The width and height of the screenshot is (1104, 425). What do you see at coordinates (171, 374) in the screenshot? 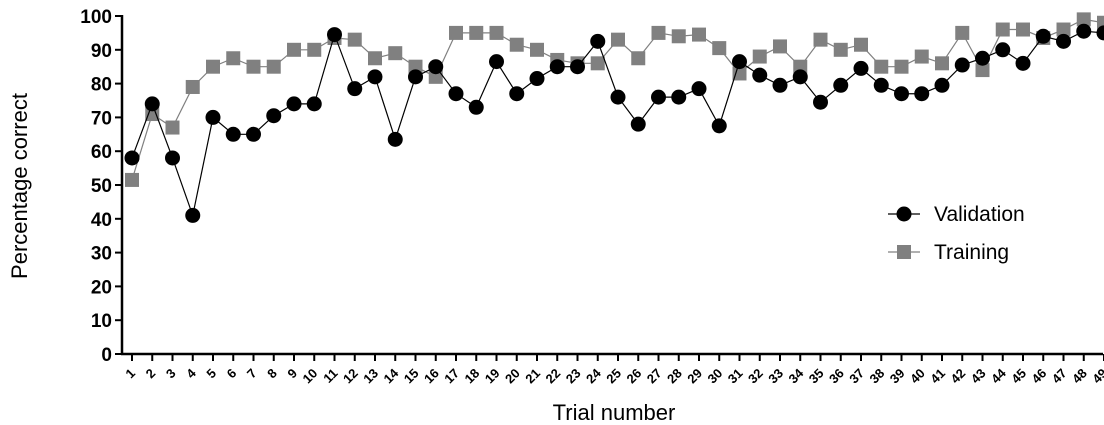
I see `x-tick-label: 3` at bounding box center [171, 374].